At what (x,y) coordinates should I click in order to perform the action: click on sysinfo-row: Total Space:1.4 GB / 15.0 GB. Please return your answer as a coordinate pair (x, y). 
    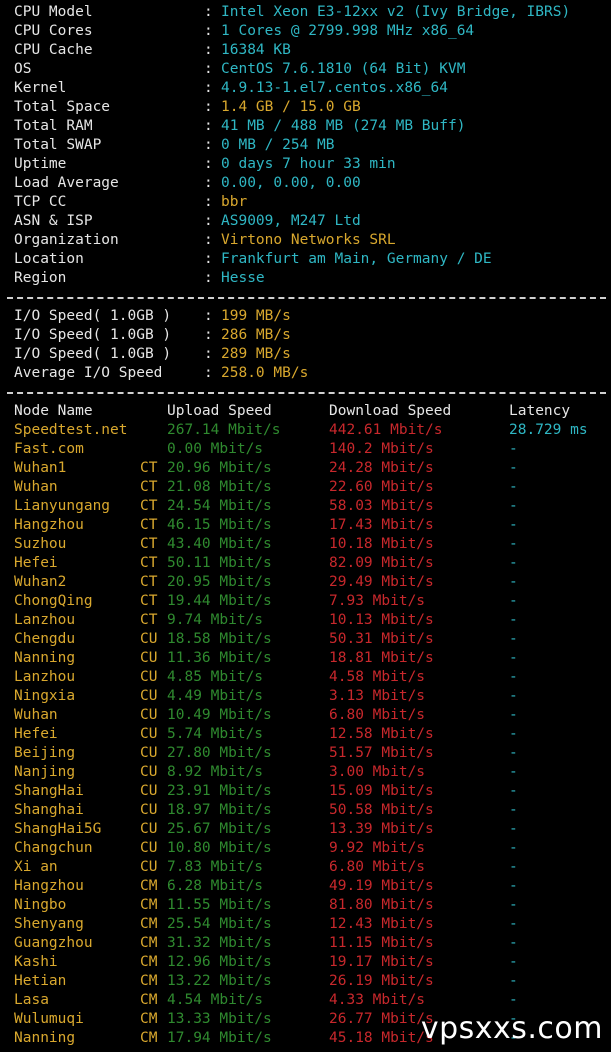
    Looking at the image, I should click on (305, 107).